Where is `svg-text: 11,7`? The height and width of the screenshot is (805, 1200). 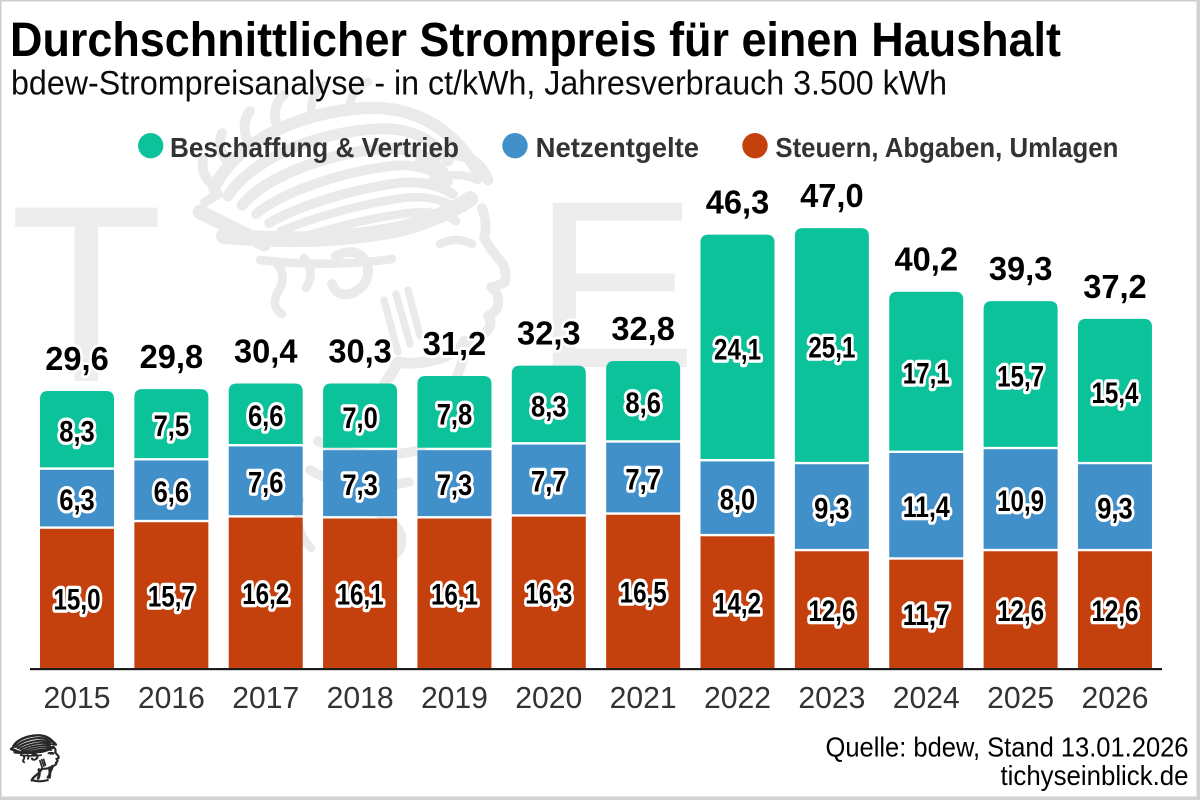 svg-text: 11,7 is located at coordinates (926, 615).